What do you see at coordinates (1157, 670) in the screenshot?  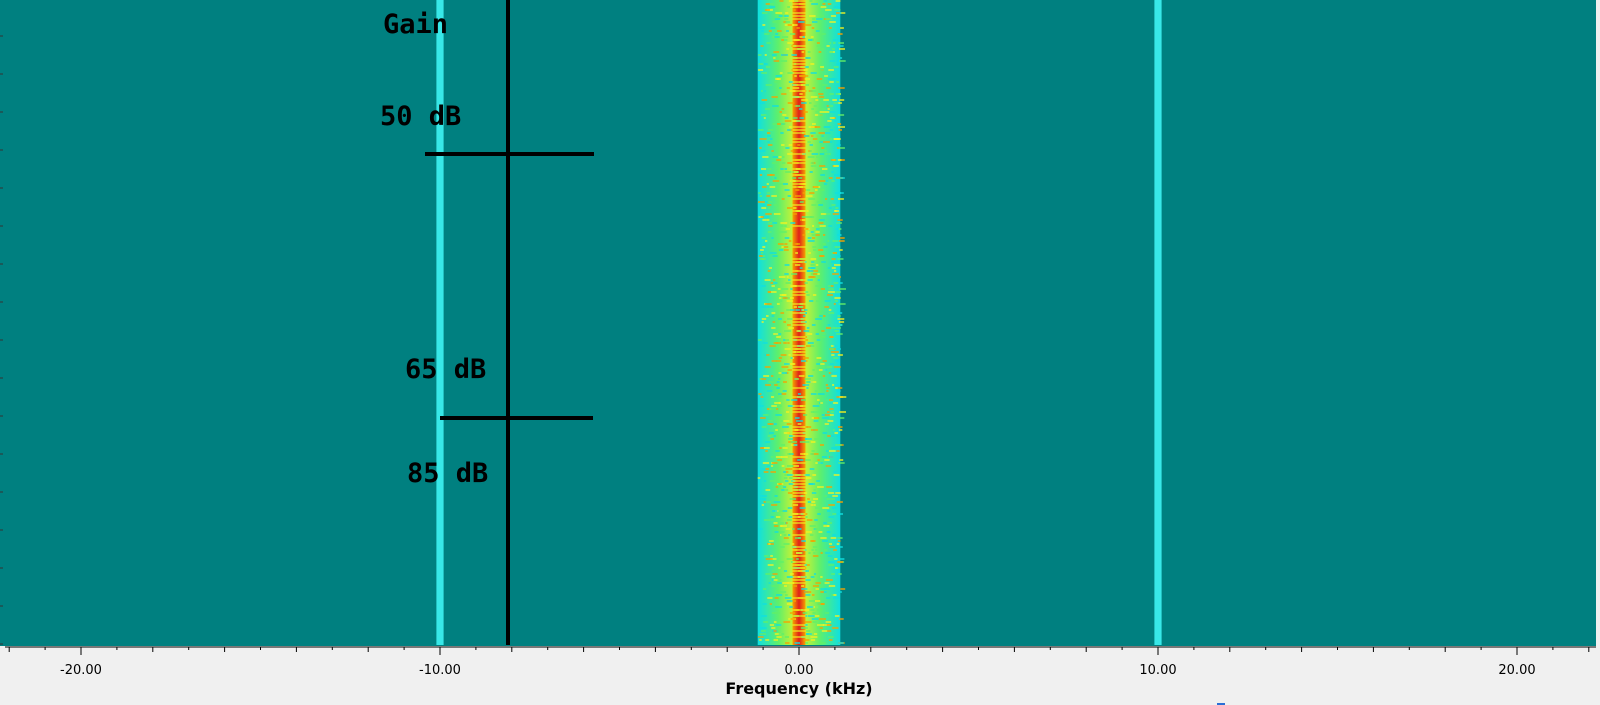 I see `x-tick-label: 10.00` at bounding box center [1157, 670].